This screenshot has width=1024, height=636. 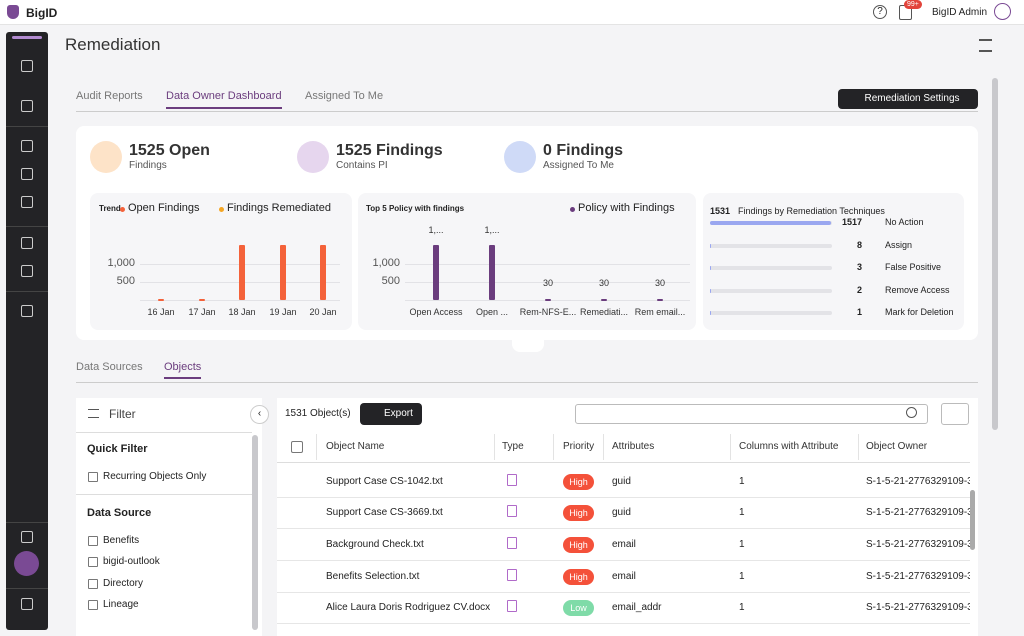 I want to click on columns-button, so click(x=955, y=414).